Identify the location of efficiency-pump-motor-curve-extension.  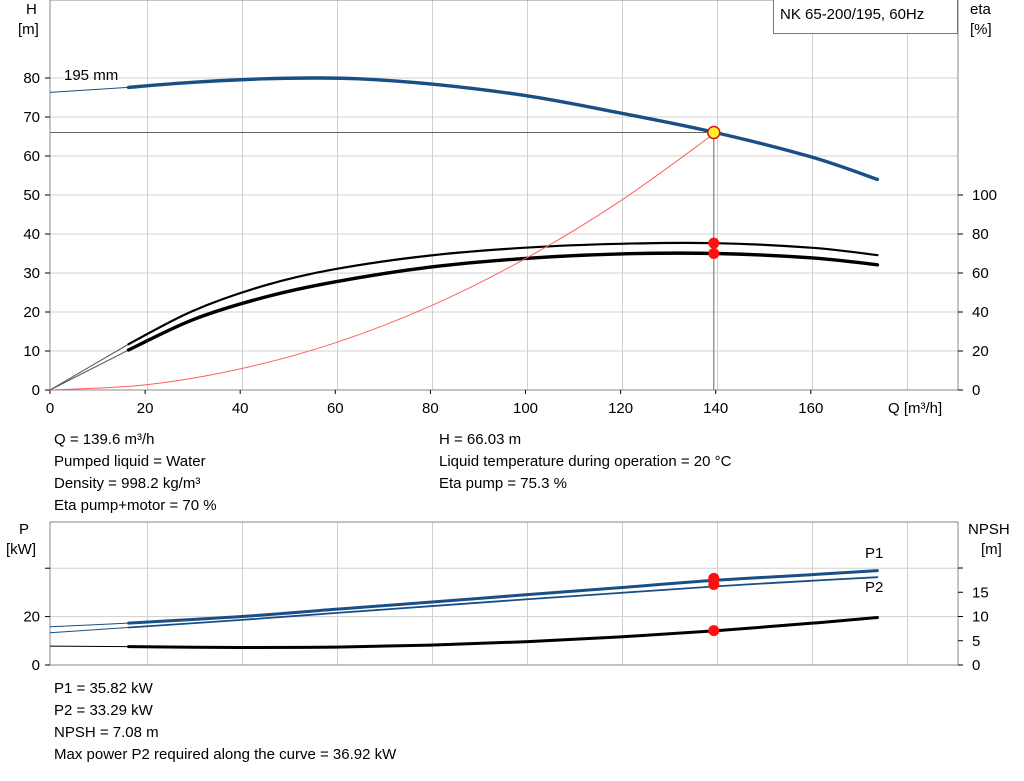
(89, 370).